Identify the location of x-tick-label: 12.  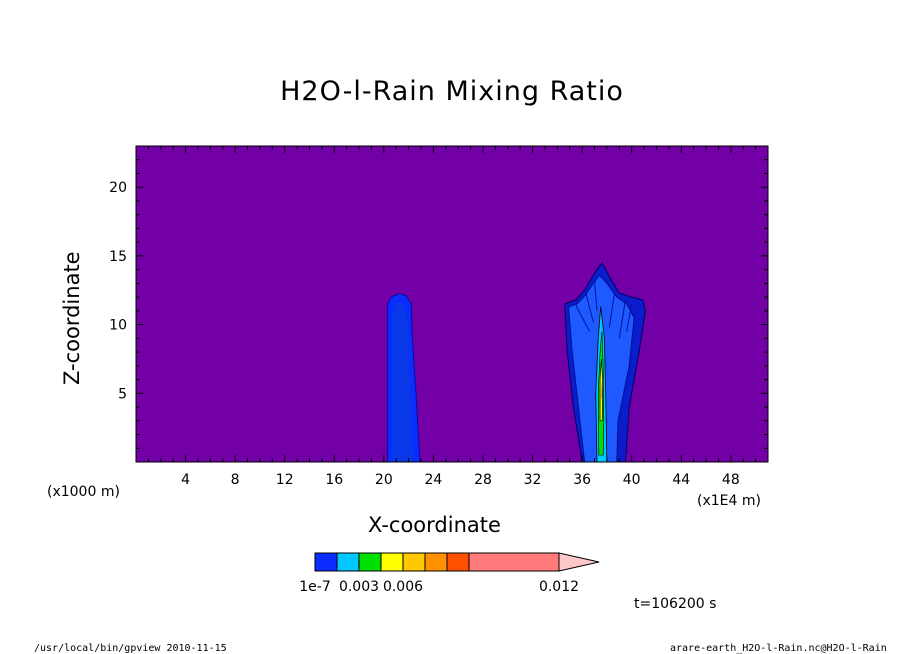
(285, 480).